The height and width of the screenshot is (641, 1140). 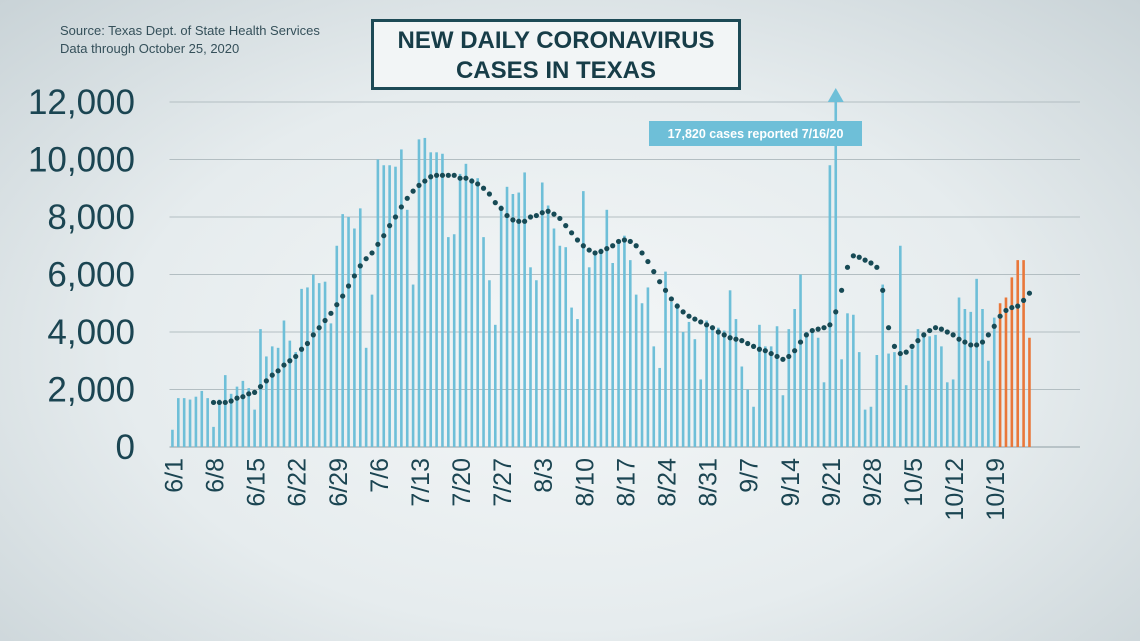 What do you see at coordinates (544, 475) in the screenshot?
I see `x-tick-label: 8/3` at bounding box center [544, 475].